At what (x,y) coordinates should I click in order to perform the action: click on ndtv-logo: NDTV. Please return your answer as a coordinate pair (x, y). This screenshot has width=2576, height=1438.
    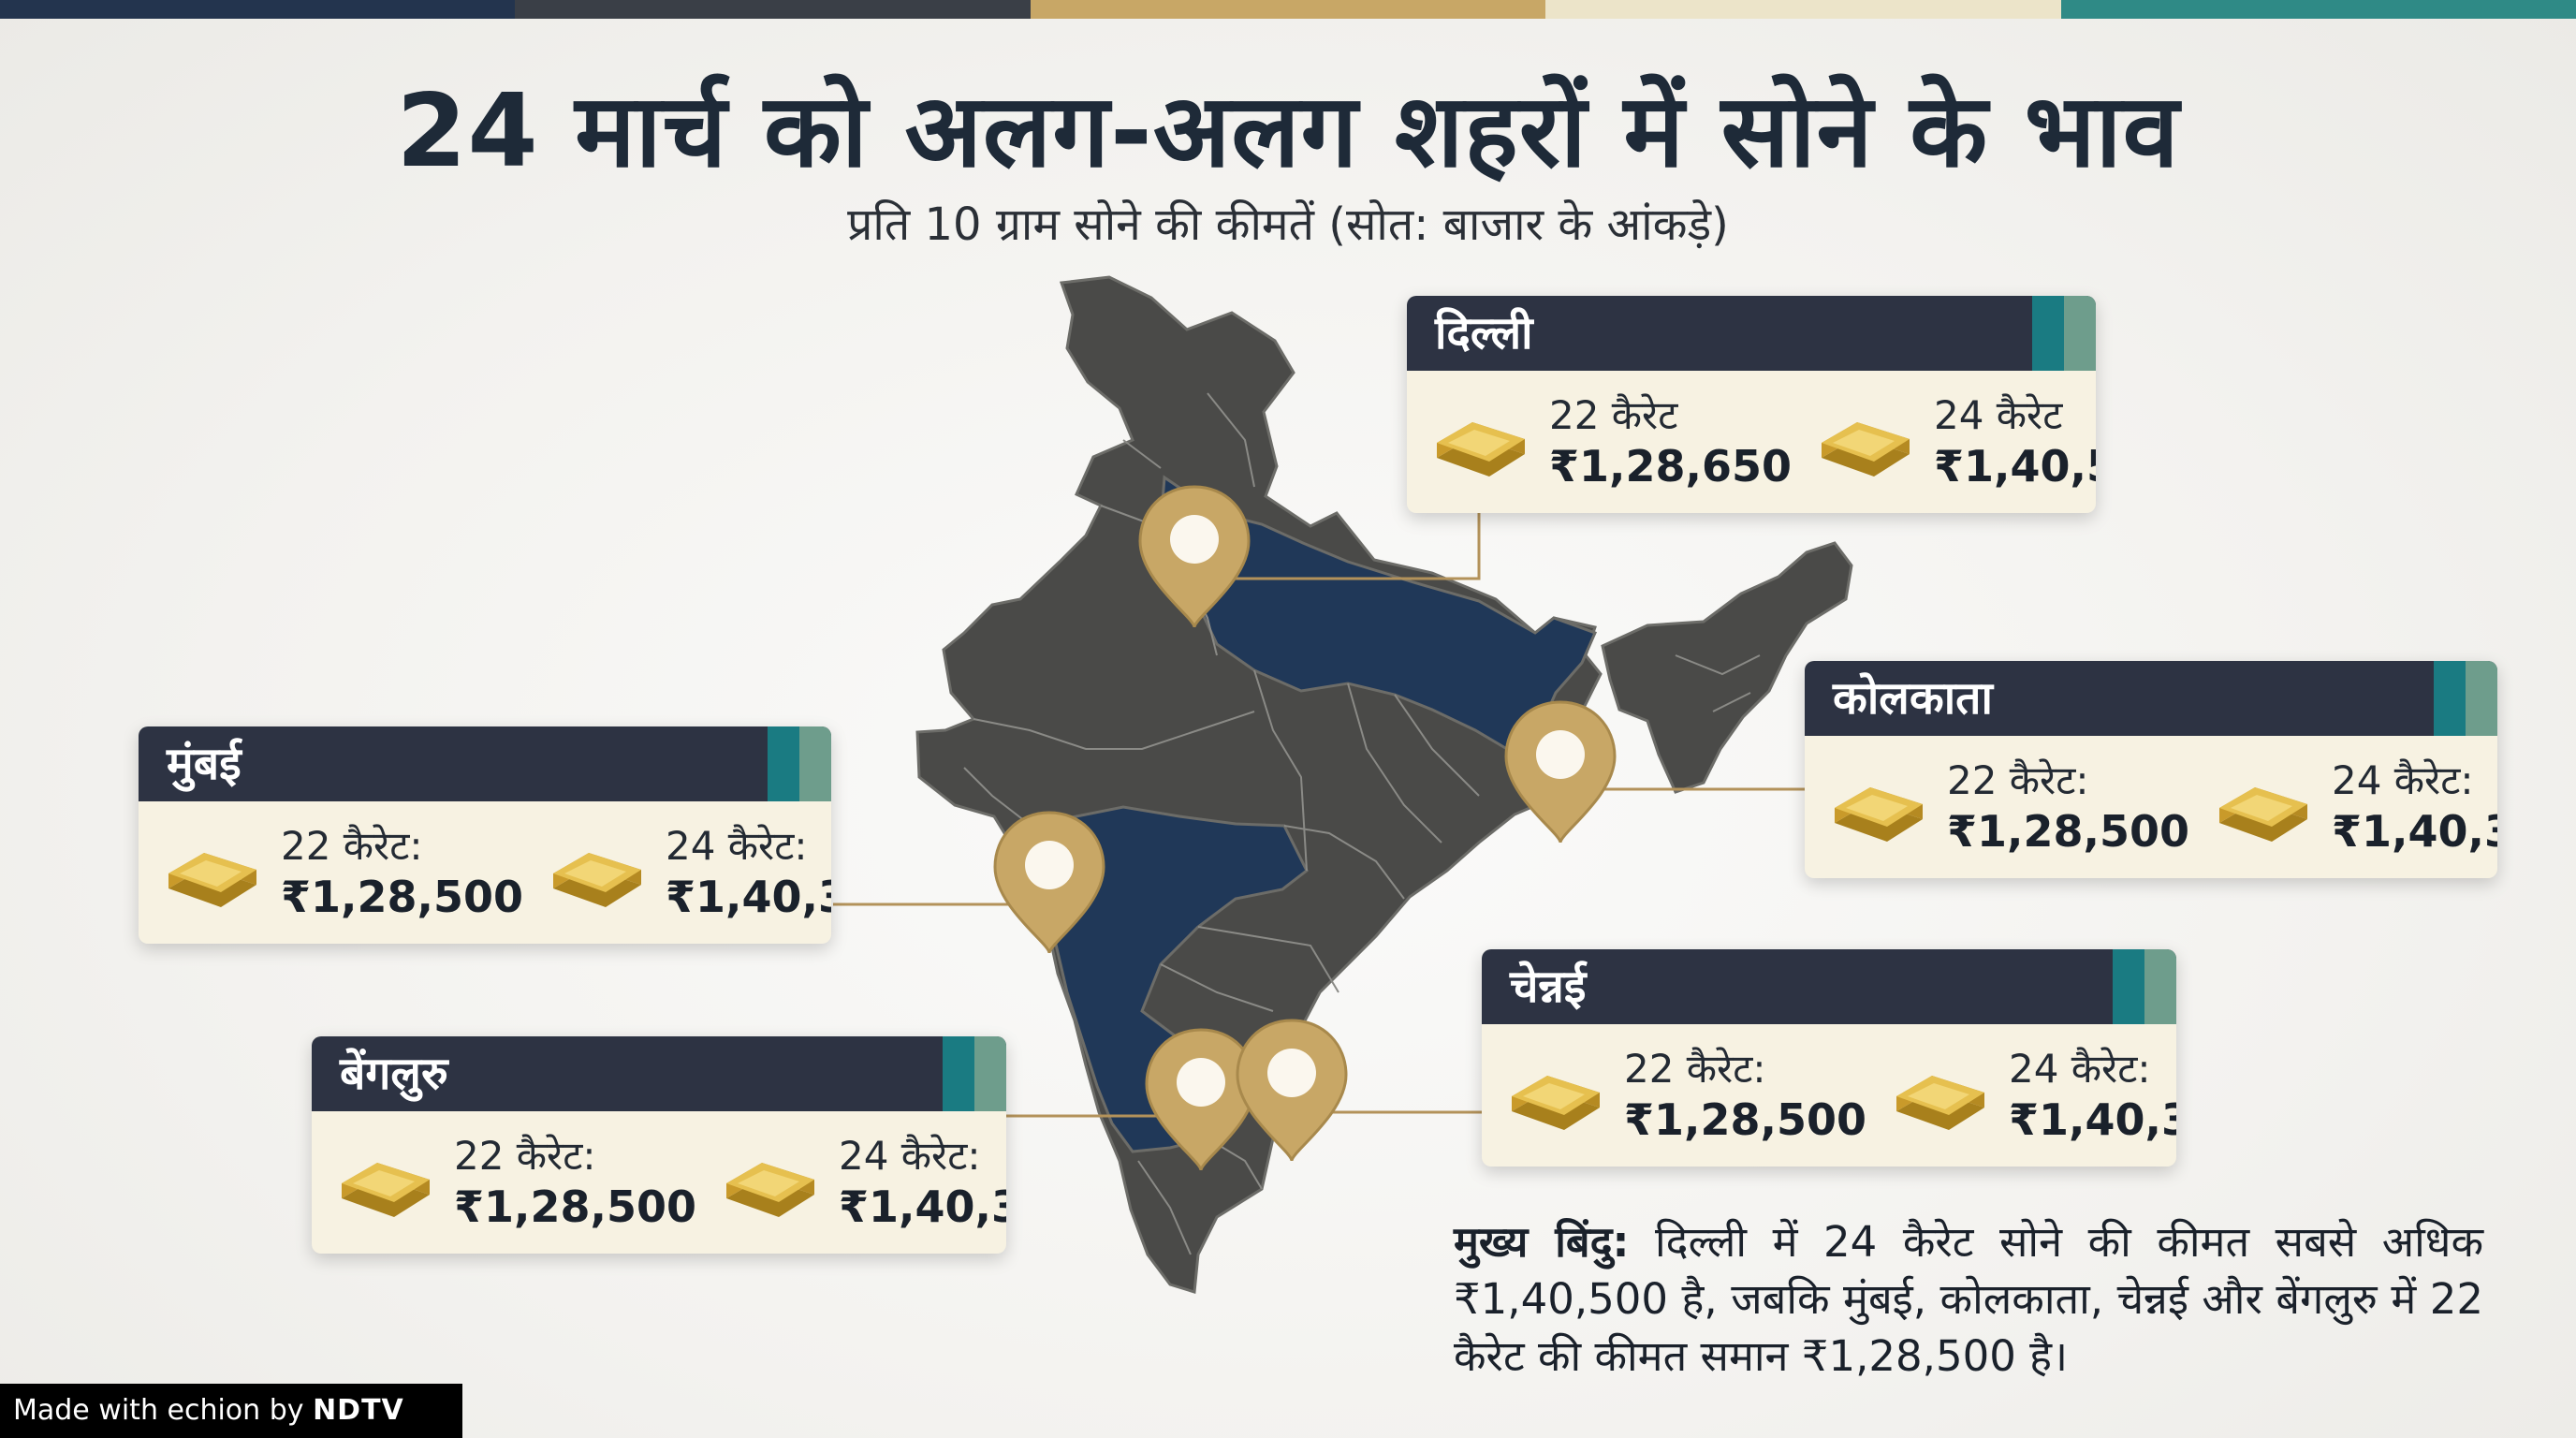
    Looking at the image, I should click on (358, 1410).